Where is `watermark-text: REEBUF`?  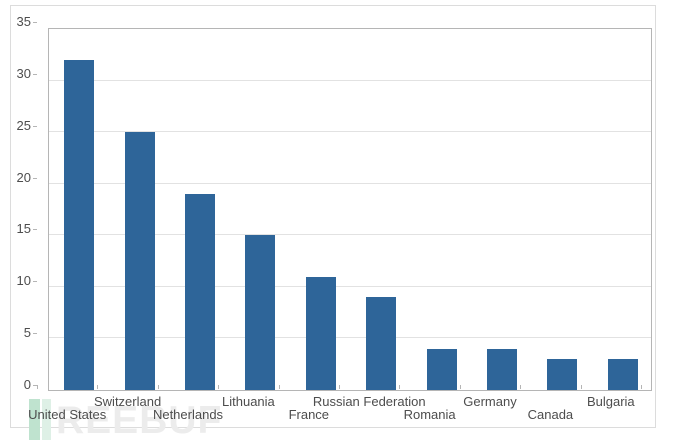
watermark-text: REEBUF is located at coordinates (139, 419).